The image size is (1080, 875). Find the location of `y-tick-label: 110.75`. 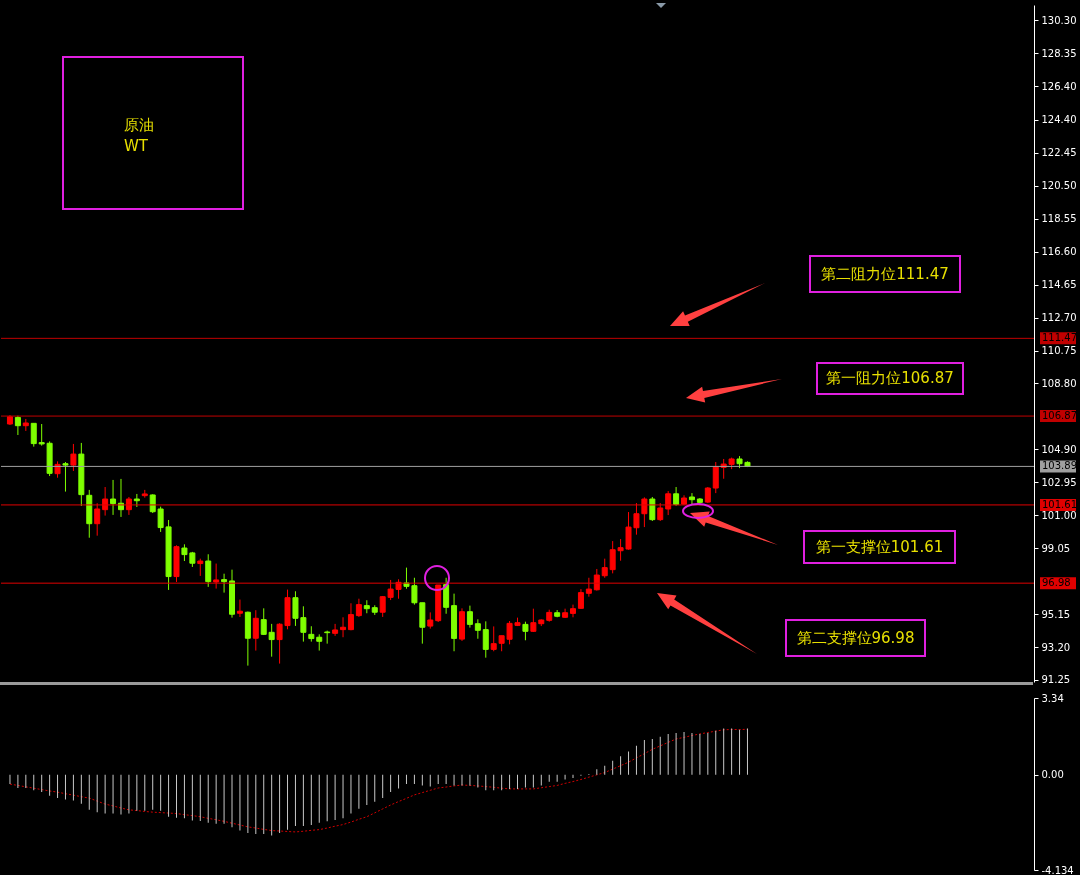

y-tick-label: 110.75 is located at coordinates (1059, 351).